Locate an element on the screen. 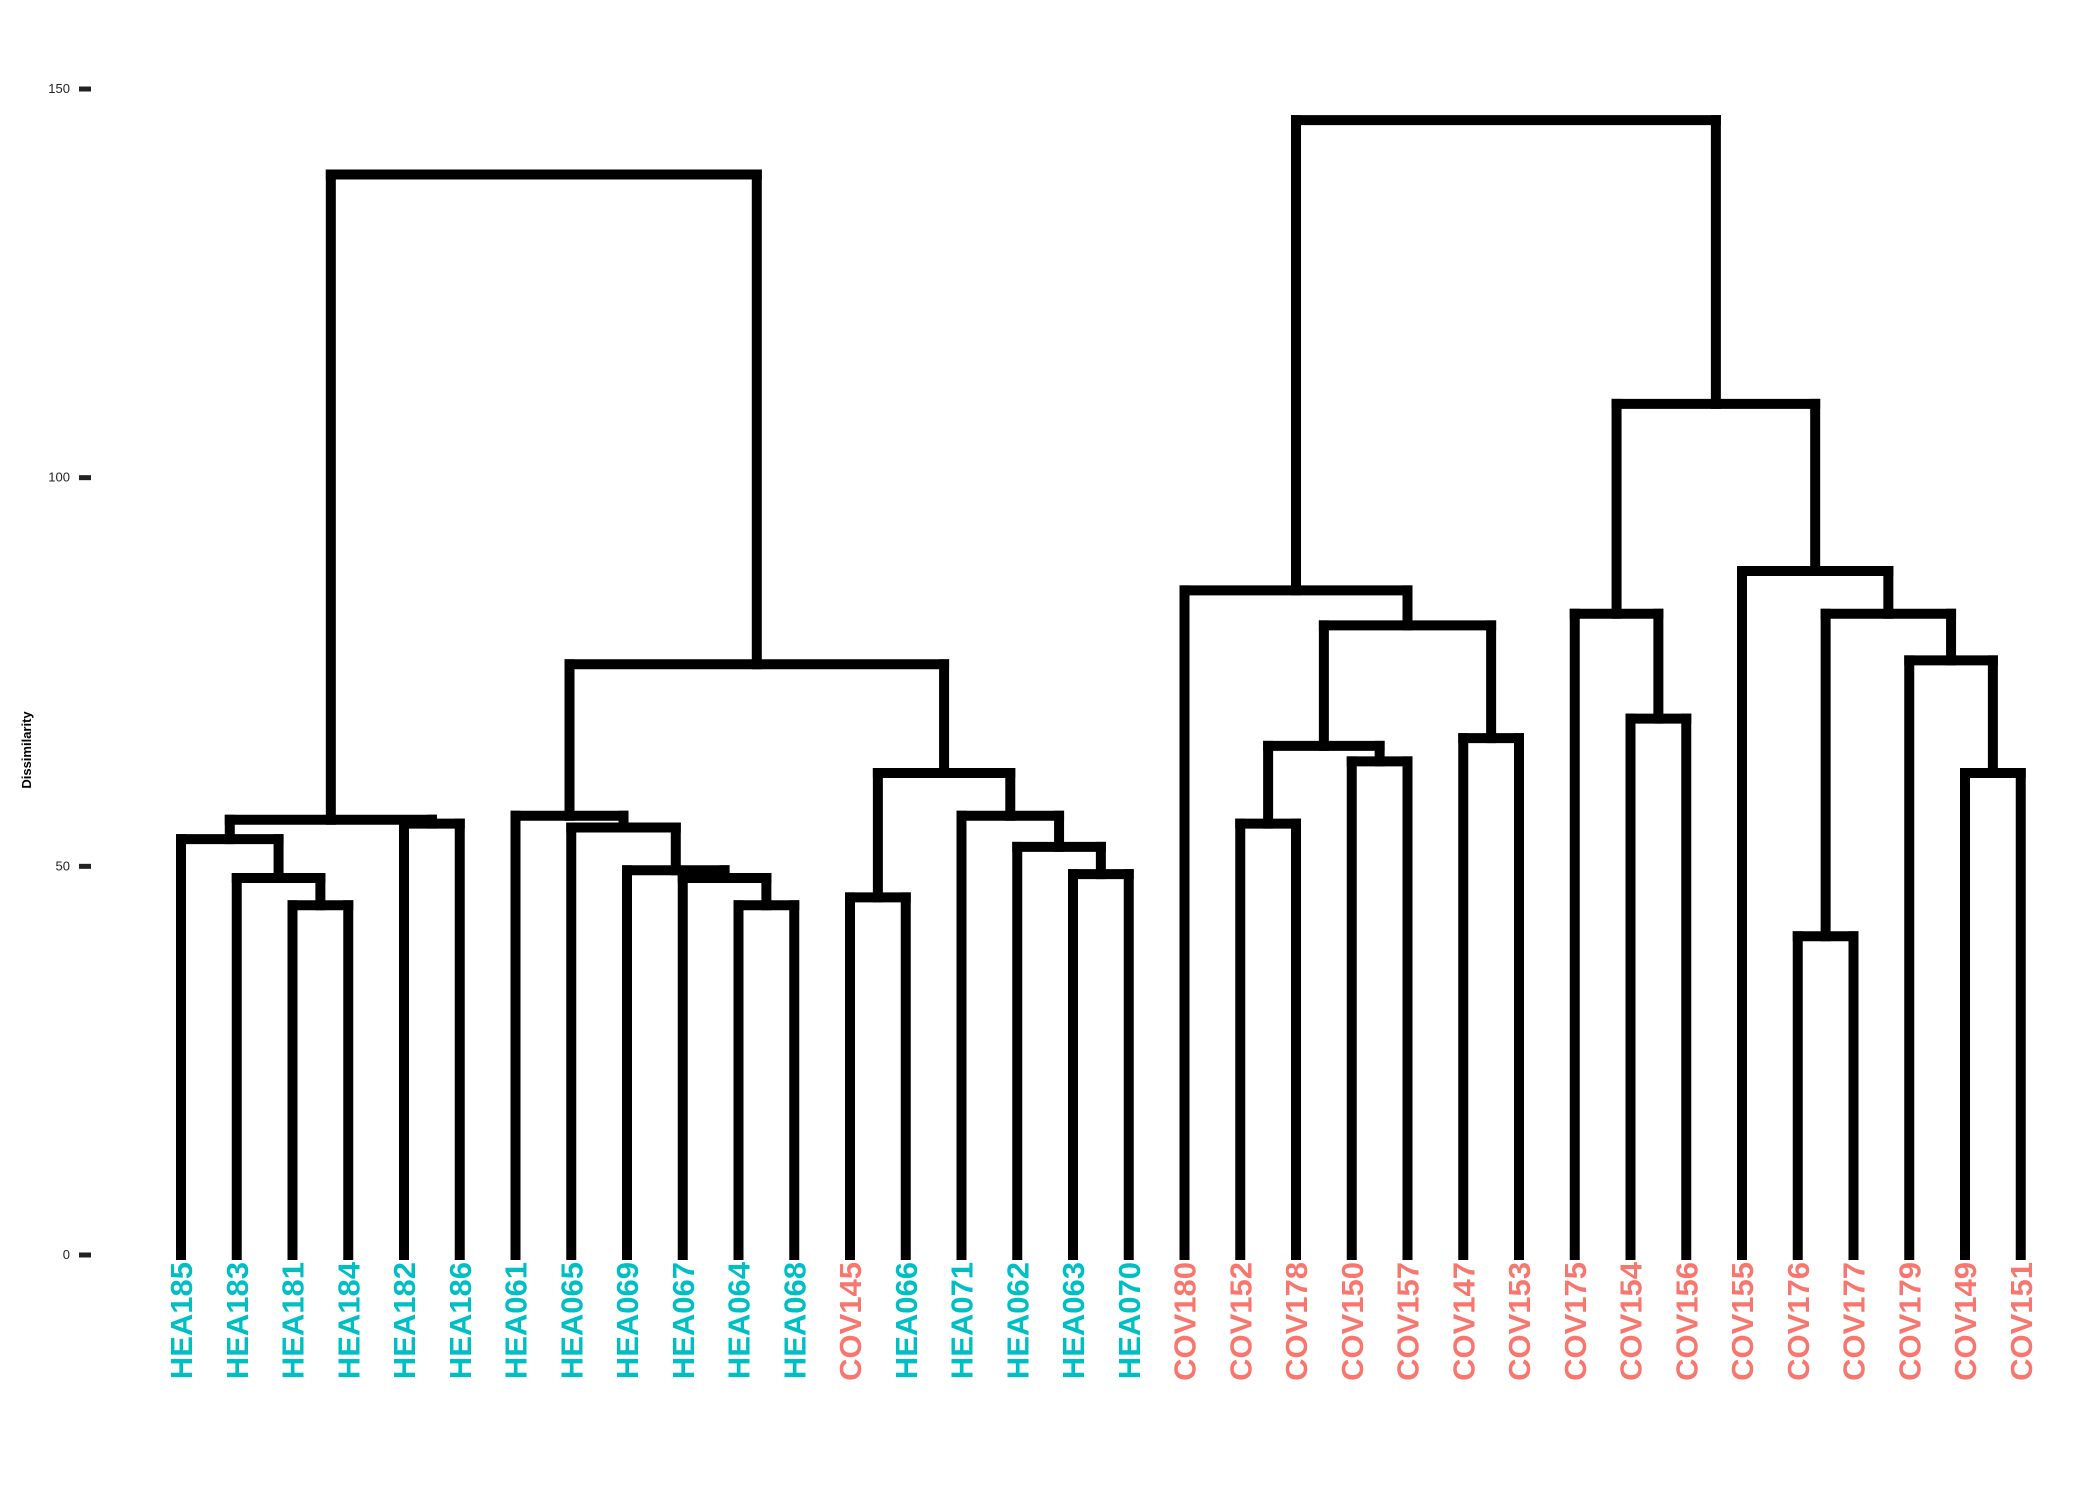 Image resolution: width=2100 pixels, height=1499 pixels. leaf-label: HEA182 is located at coordinates (404, 1320).